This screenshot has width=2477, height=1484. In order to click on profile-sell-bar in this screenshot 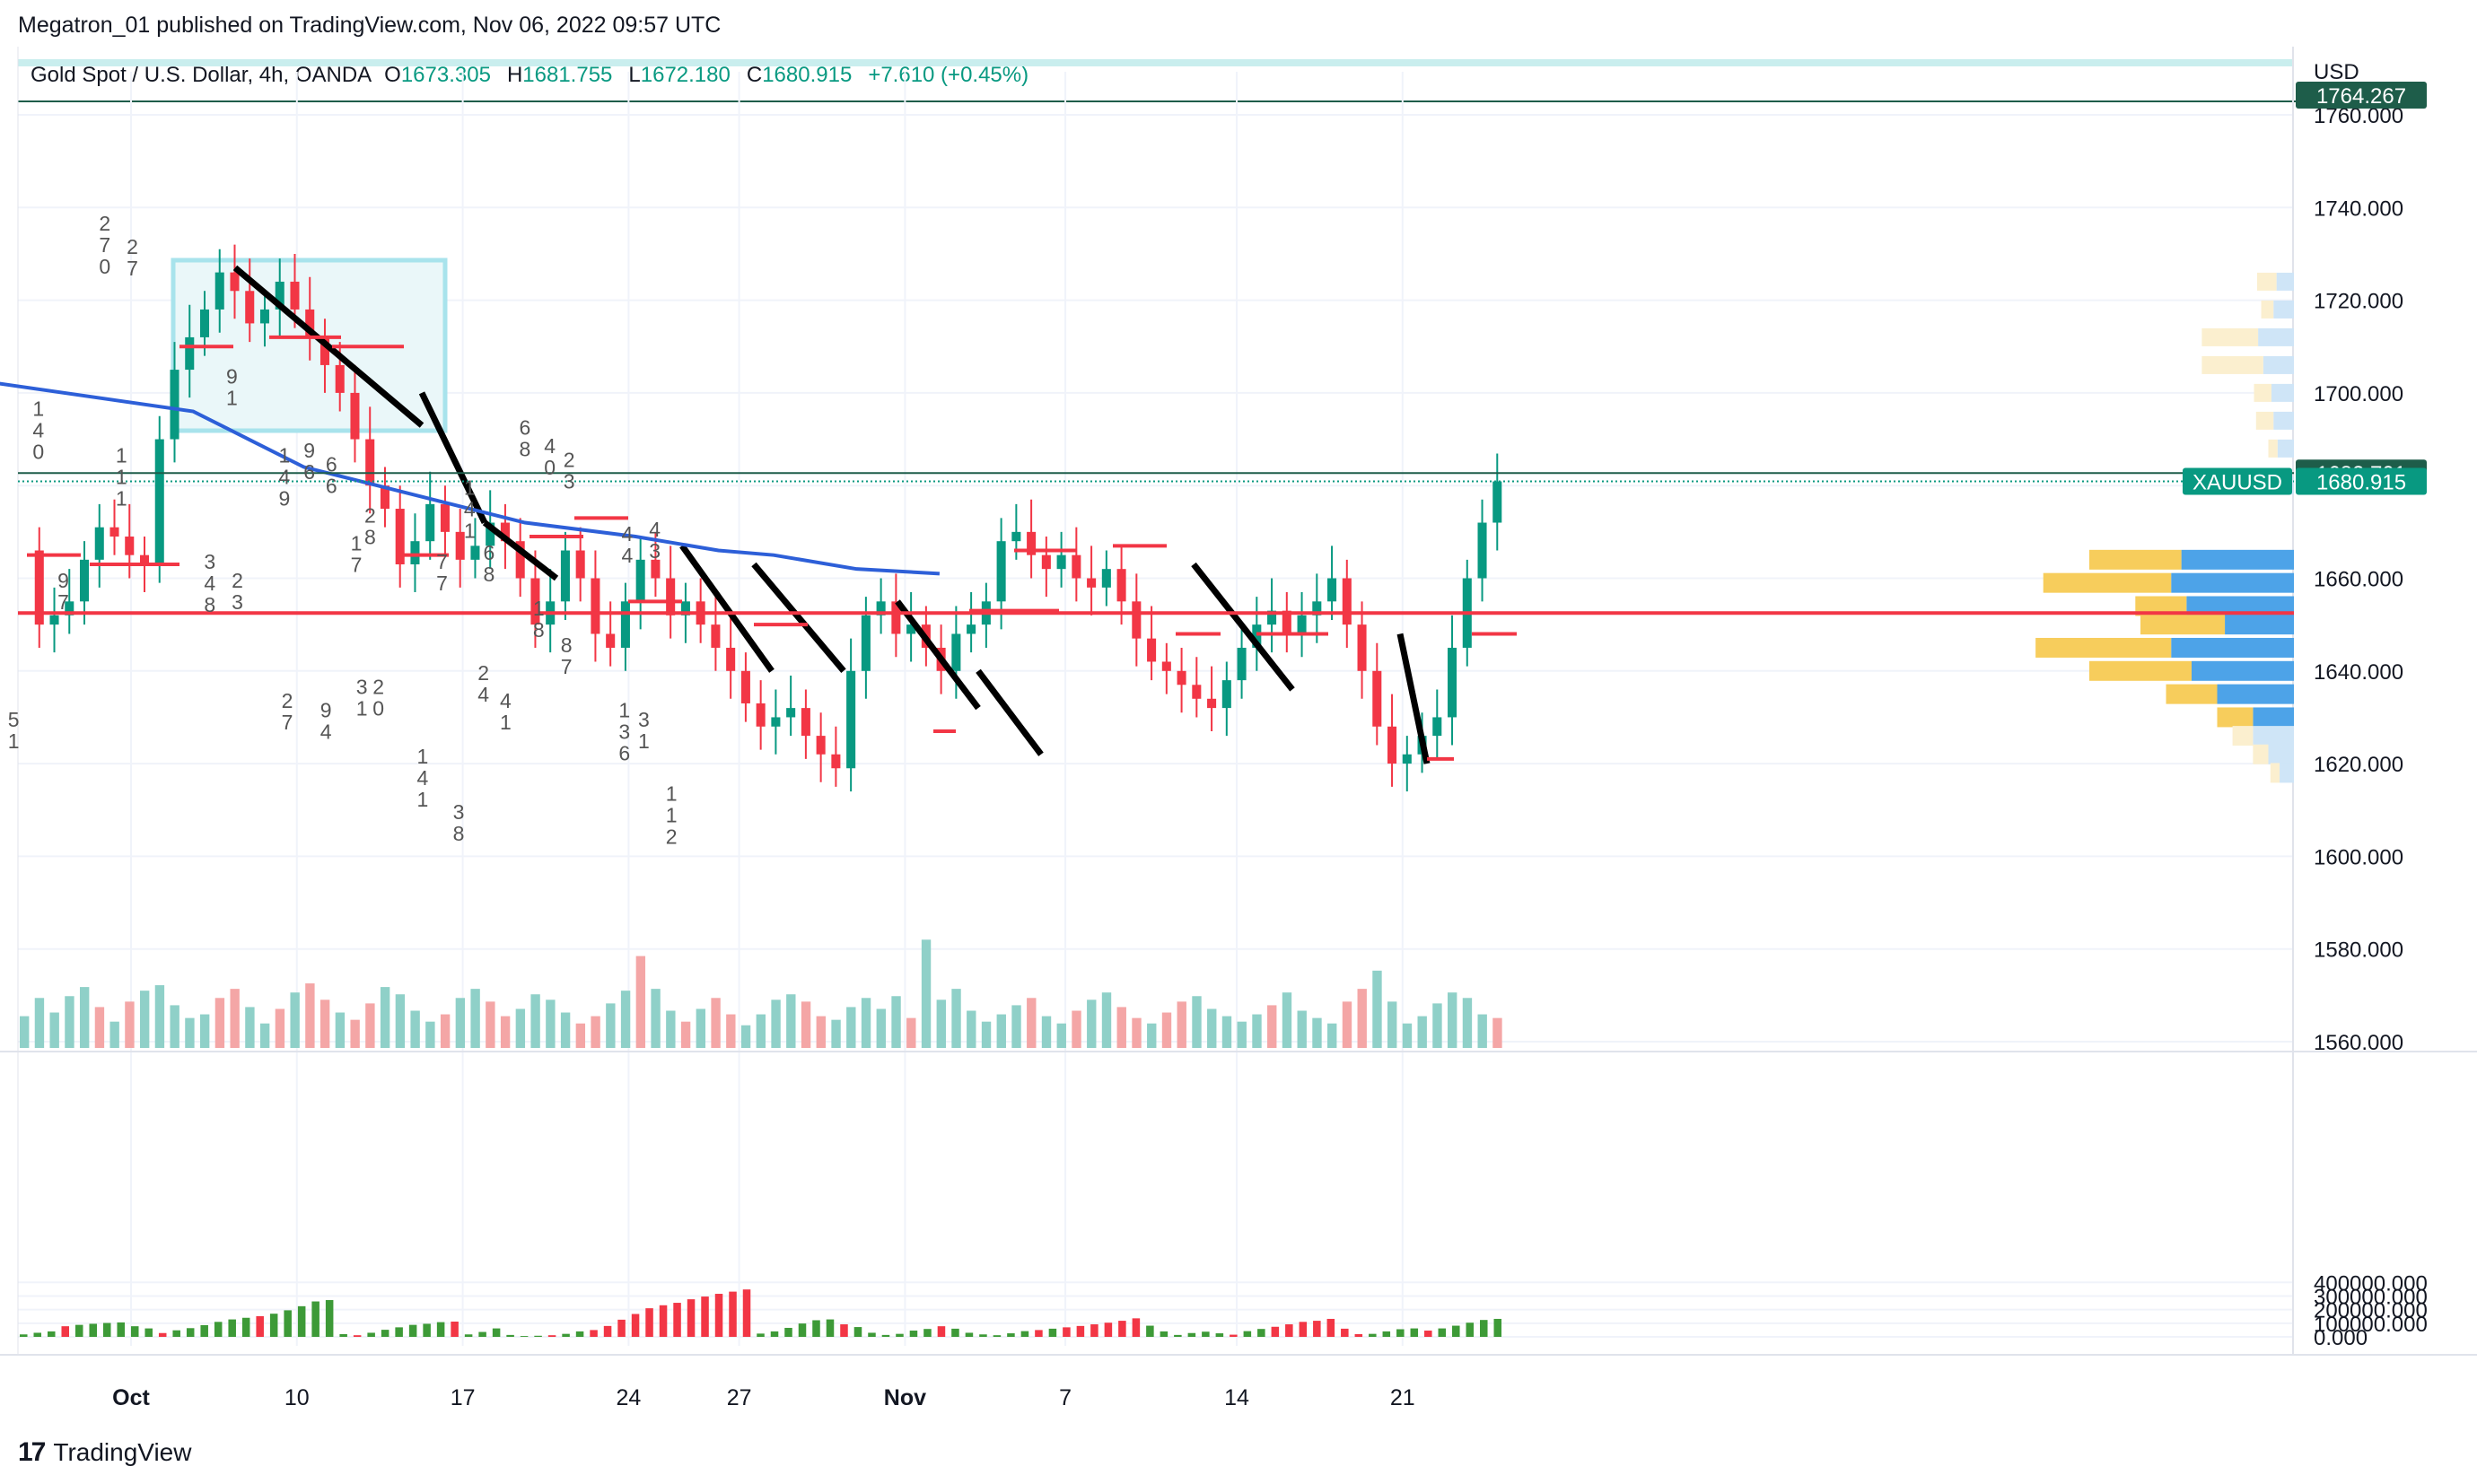, I will do `click(2285, 281)`.